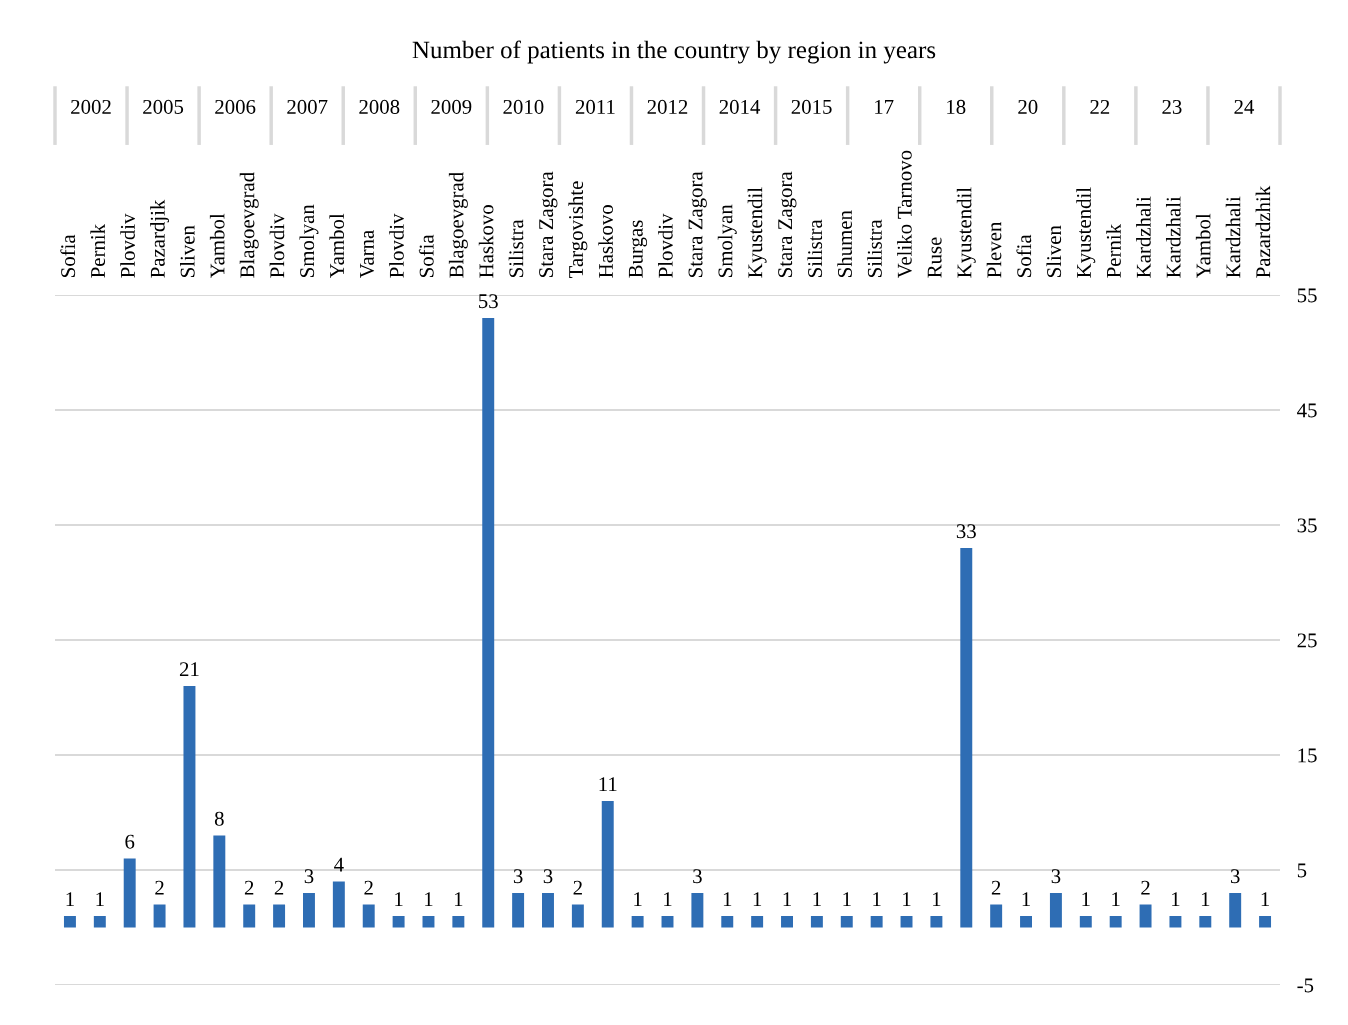 The width and height of the screenshot is (1348, 1025). What do you see at coordinates (91, 106) in the screenshot?
I see `text: 2002` at bounding box center [91, 106].